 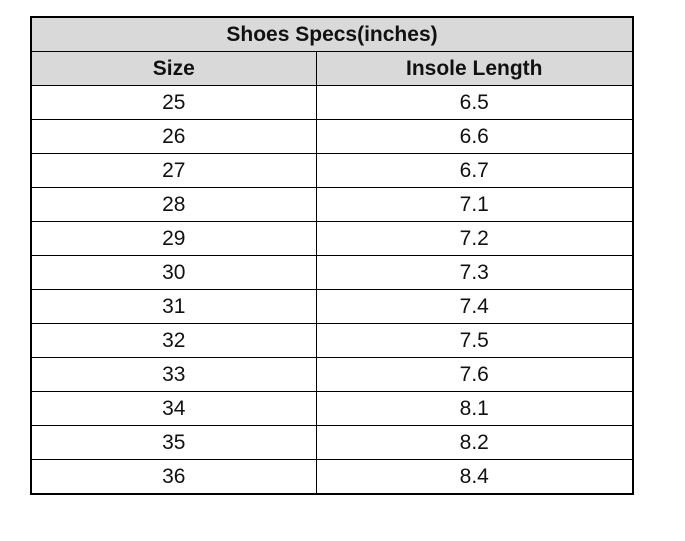 What do you see at coordinates (474, 442) in the screenshot?
I see `insole-length-cell: 8.2` at bounding box center [474, 442].